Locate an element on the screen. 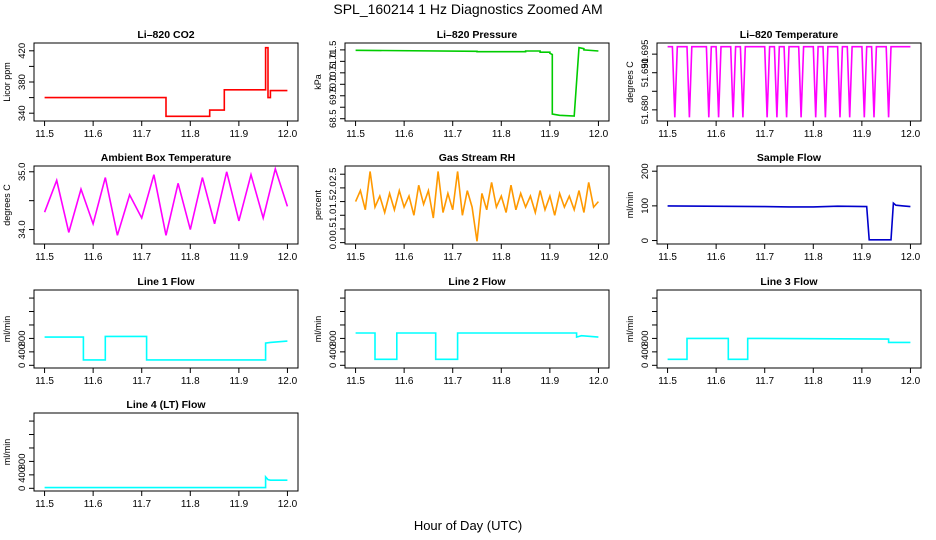 This screenshot has height=540, width=936. y-axis-label: kPa is located at coordinates (318, 82).